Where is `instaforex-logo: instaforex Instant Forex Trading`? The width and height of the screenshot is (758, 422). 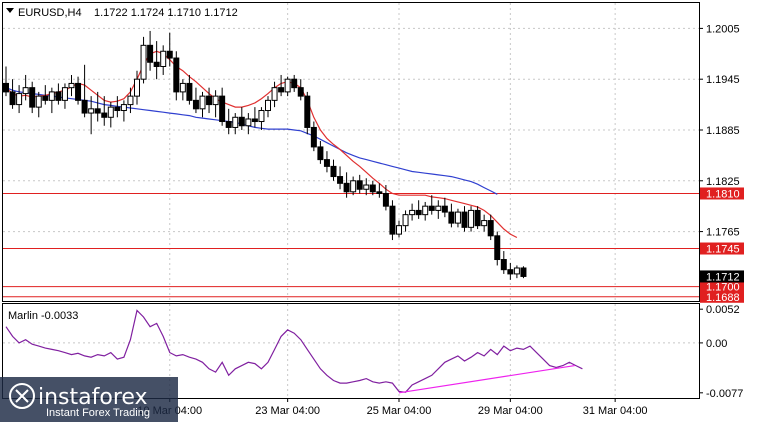
instaforex-logo: instaforex Instant Forex Trading is located at coordinates (89, 399).